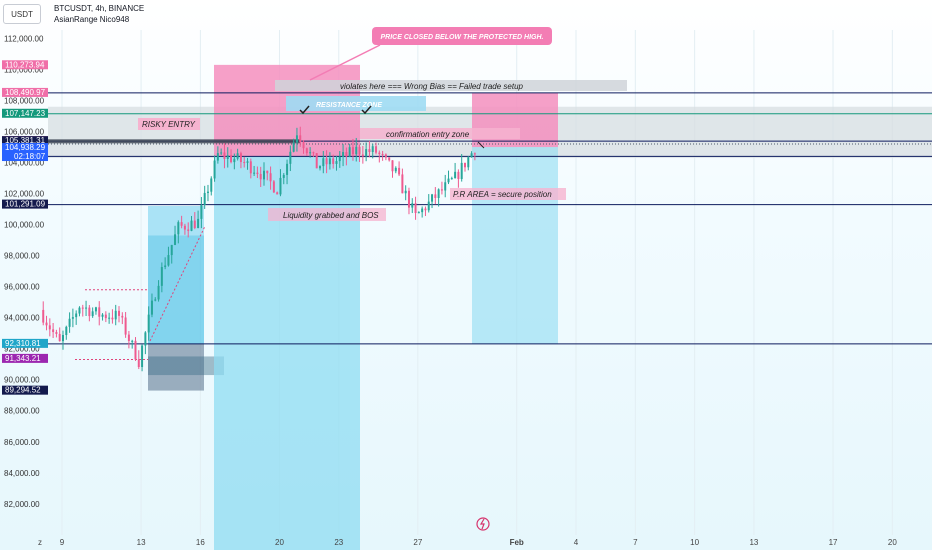 The image size is (932, 550). I want to click on callout-bubble, so click(462, 36).